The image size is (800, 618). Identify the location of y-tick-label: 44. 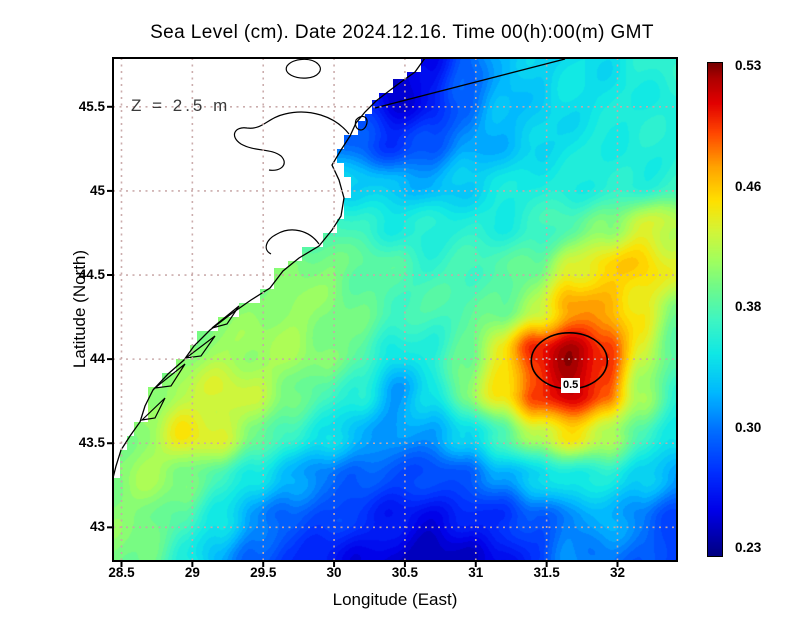
(97, 359).